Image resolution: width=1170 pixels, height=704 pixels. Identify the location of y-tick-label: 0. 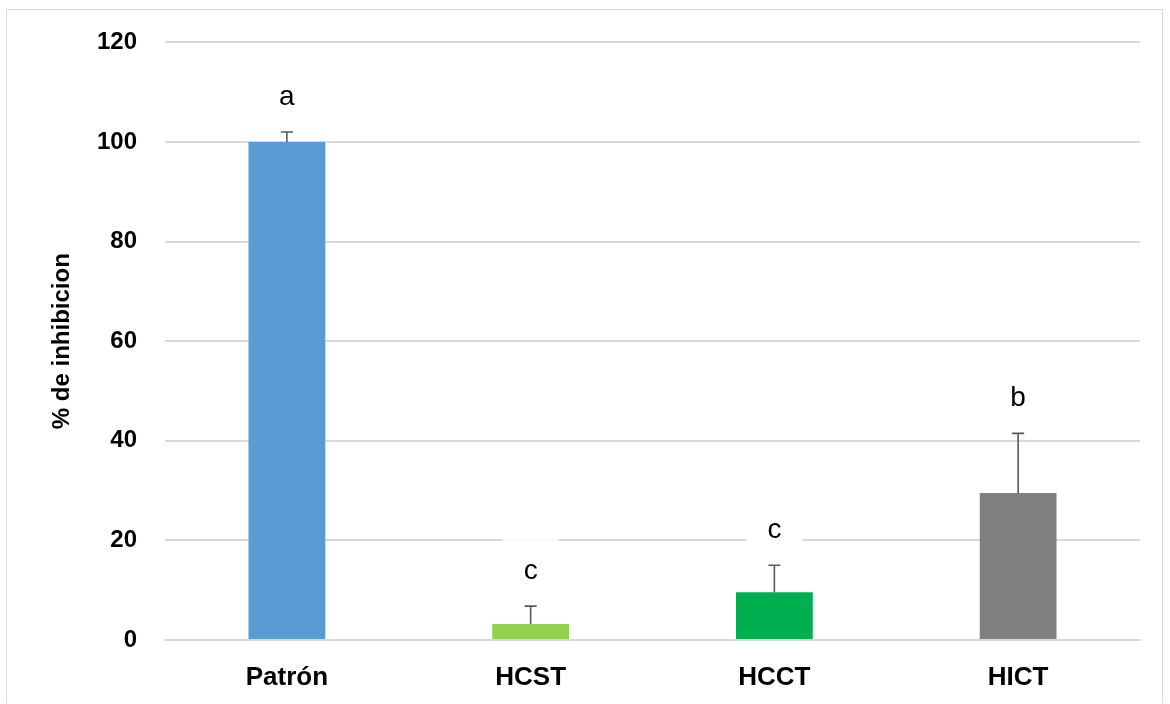
(130, 638).